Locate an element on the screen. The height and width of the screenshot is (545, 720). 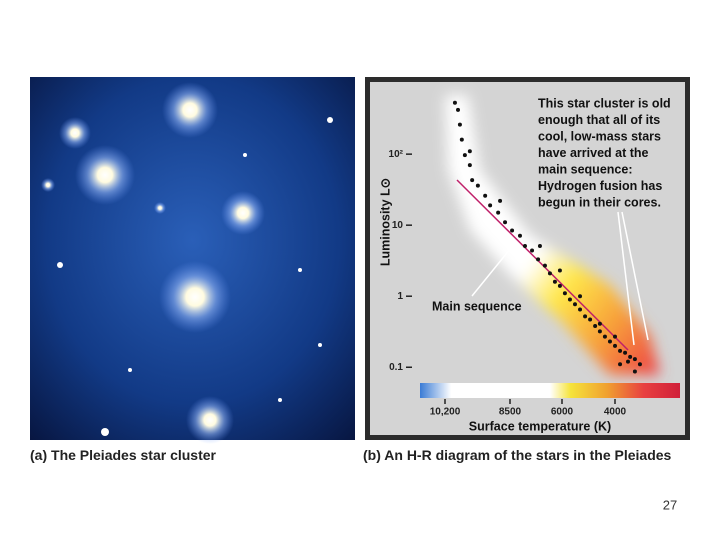
y-tick-label: 1 is located at coordinates (400, 296).